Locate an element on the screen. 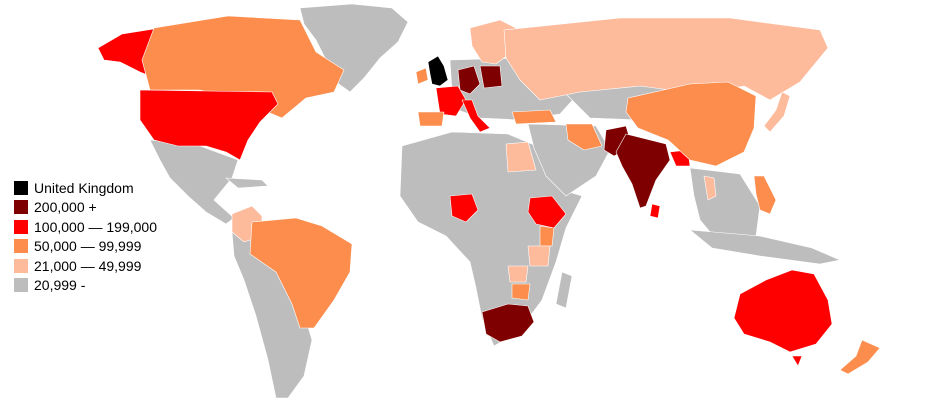 The image size is (940, 415). philippines is located at coordinates (765, 195).